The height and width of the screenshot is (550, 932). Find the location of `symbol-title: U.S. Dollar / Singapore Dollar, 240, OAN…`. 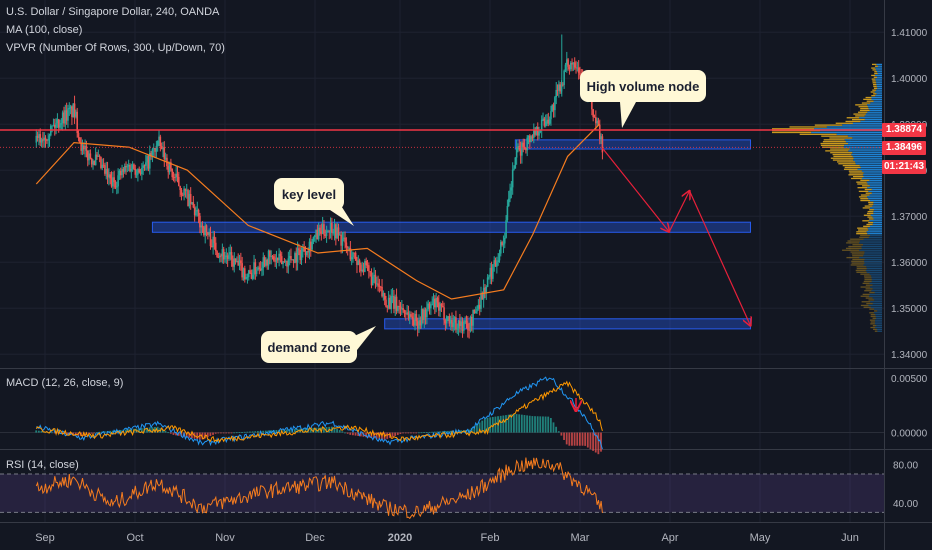

symbol-title: U.S. Dollar / Singapore Dollar, 240, OAN… is located at coordinates (113, 12).